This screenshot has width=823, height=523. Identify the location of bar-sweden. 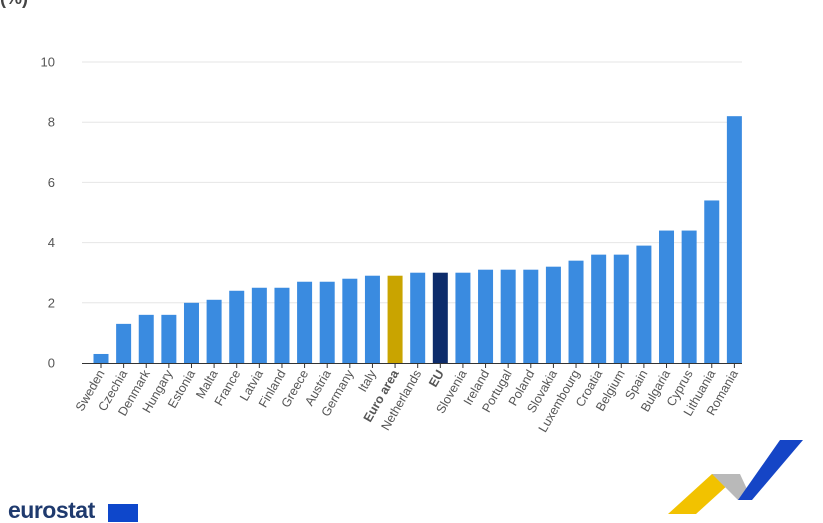
(101, 358).